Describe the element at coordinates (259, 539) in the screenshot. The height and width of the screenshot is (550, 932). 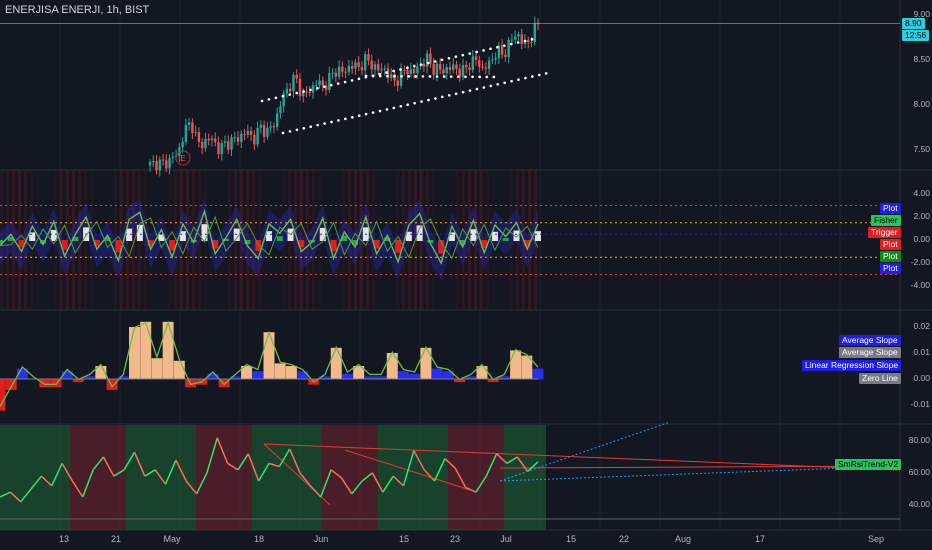
I see `x-axis-tick: 18` at that location.